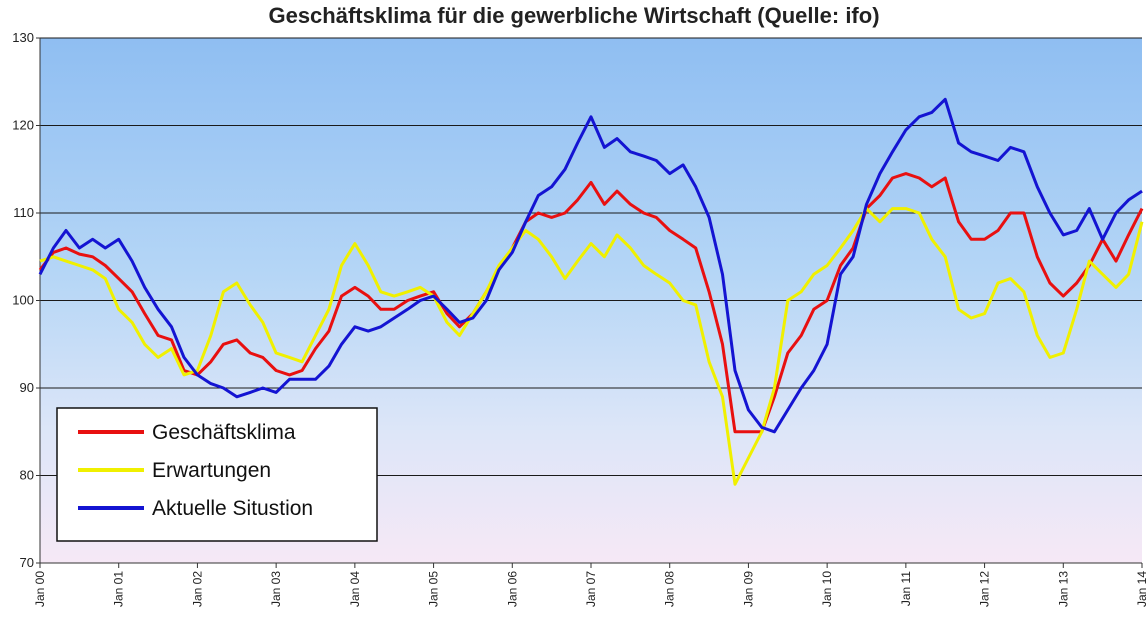 This screenshot has height=628, width=1148. What do you see at coordinates (591, 589) in the screenshot?
I see `x-tick-label: Jan 07` at bounding box center [591, 589].